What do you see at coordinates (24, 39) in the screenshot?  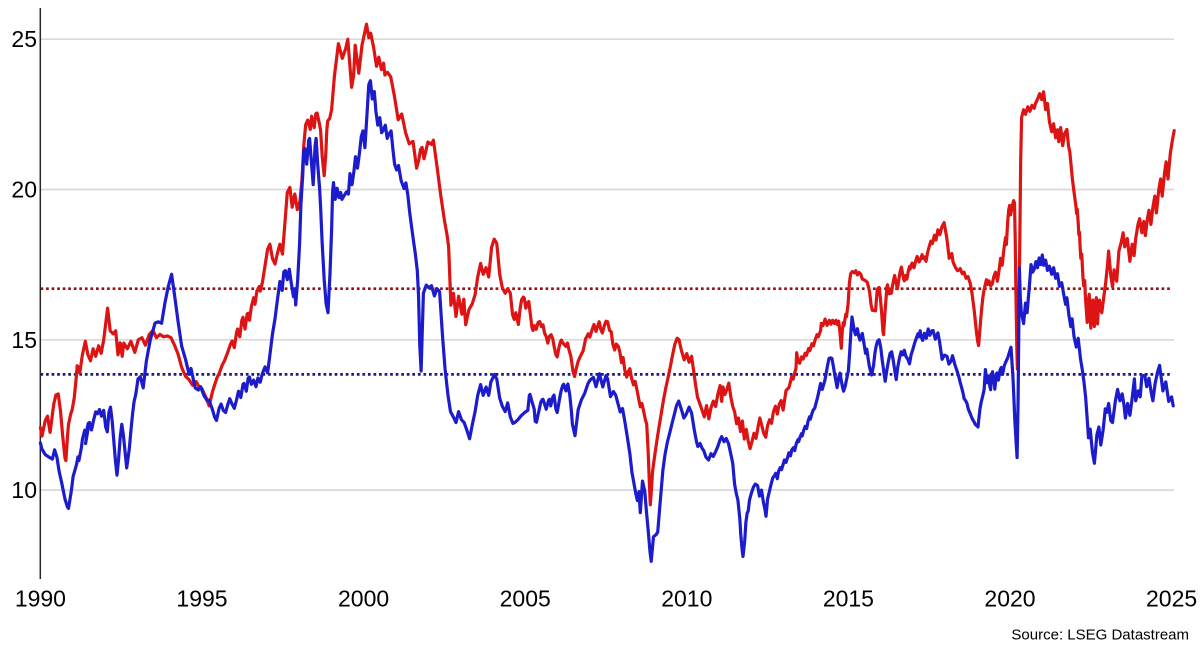 I see `svg-text: 25` at bounding box center [24, 39].